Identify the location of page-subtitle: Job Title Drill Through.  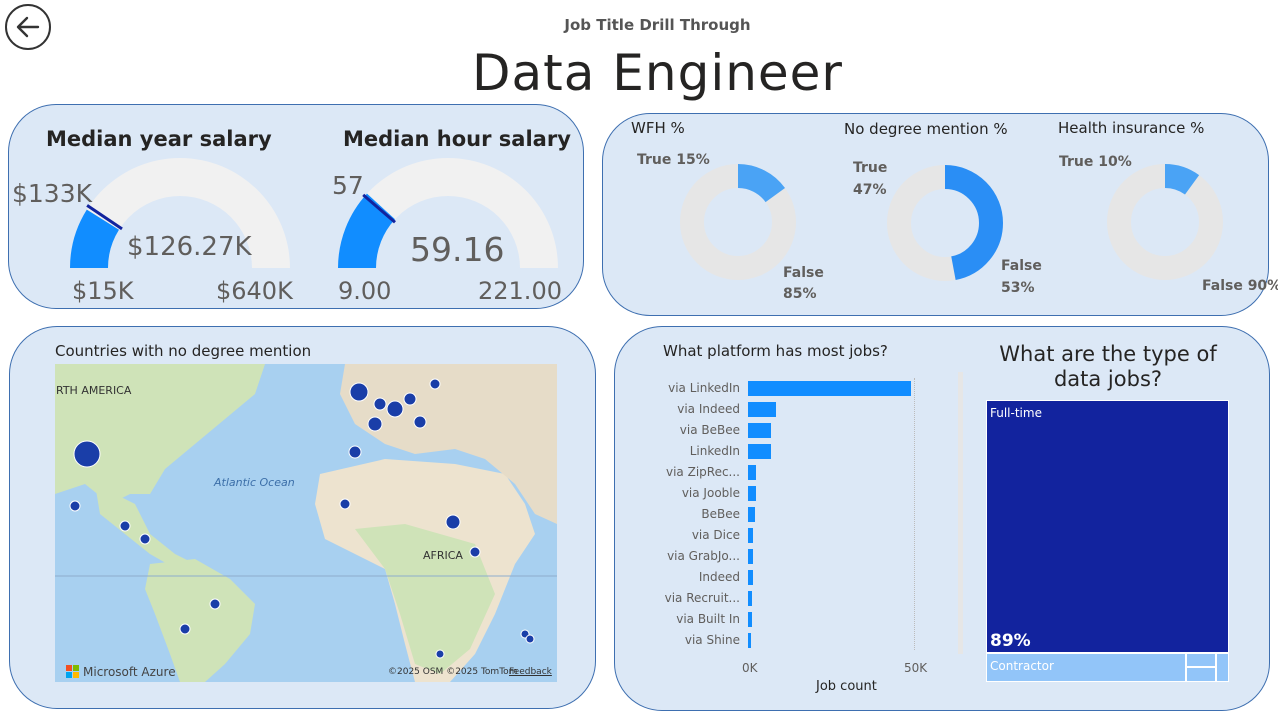
(657, 25).